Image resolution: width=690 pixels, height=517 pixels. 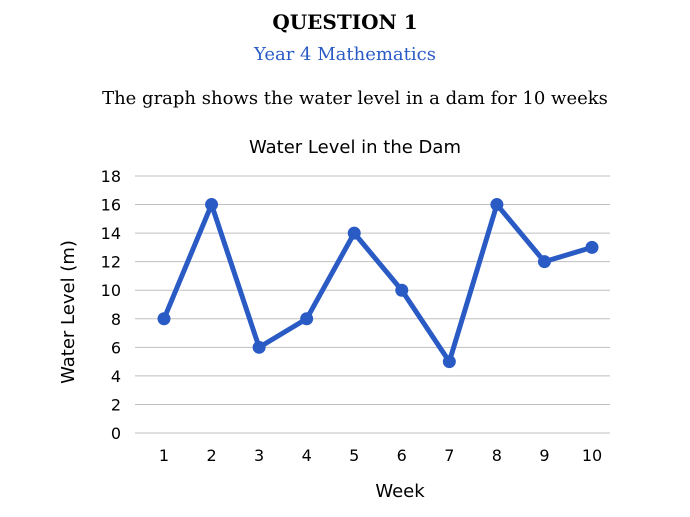 What do you see at coordinates (592, 455) in the screenshot?
I see `x-tick-label-10: 10` at bounding box center [592, 455].